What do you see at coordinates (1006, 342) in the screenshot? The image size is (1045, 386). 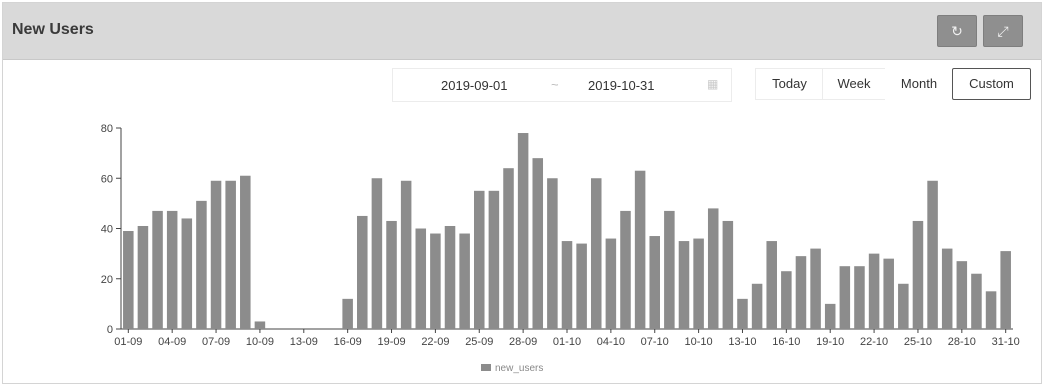 I see `x-tick-label: 31-10` at bounding box center [1006, 342].